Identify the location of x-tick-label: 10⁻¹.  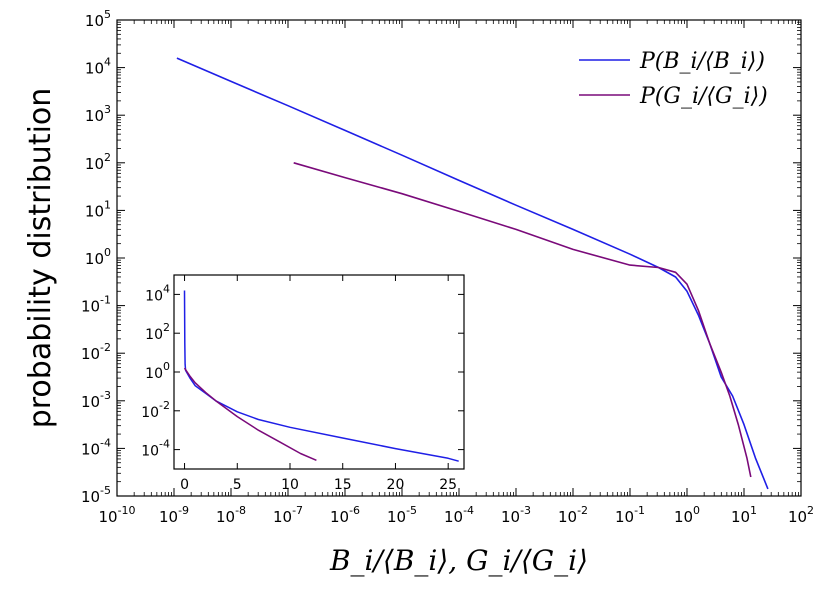
(630, 515).